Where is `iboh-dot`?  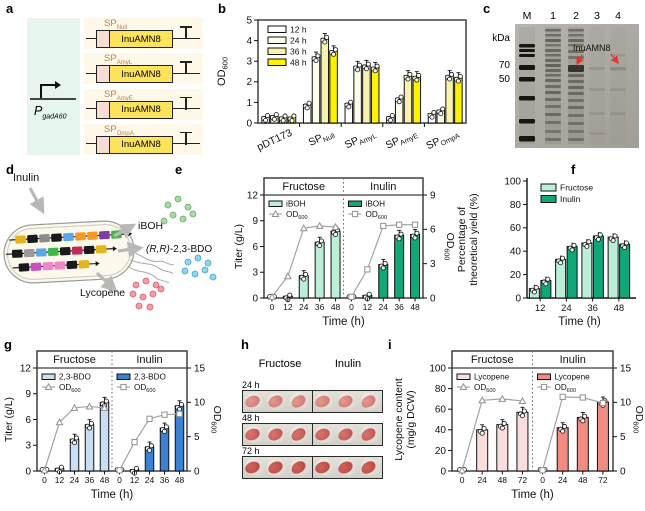
iboh-dot is located at coordinates (173, 215).